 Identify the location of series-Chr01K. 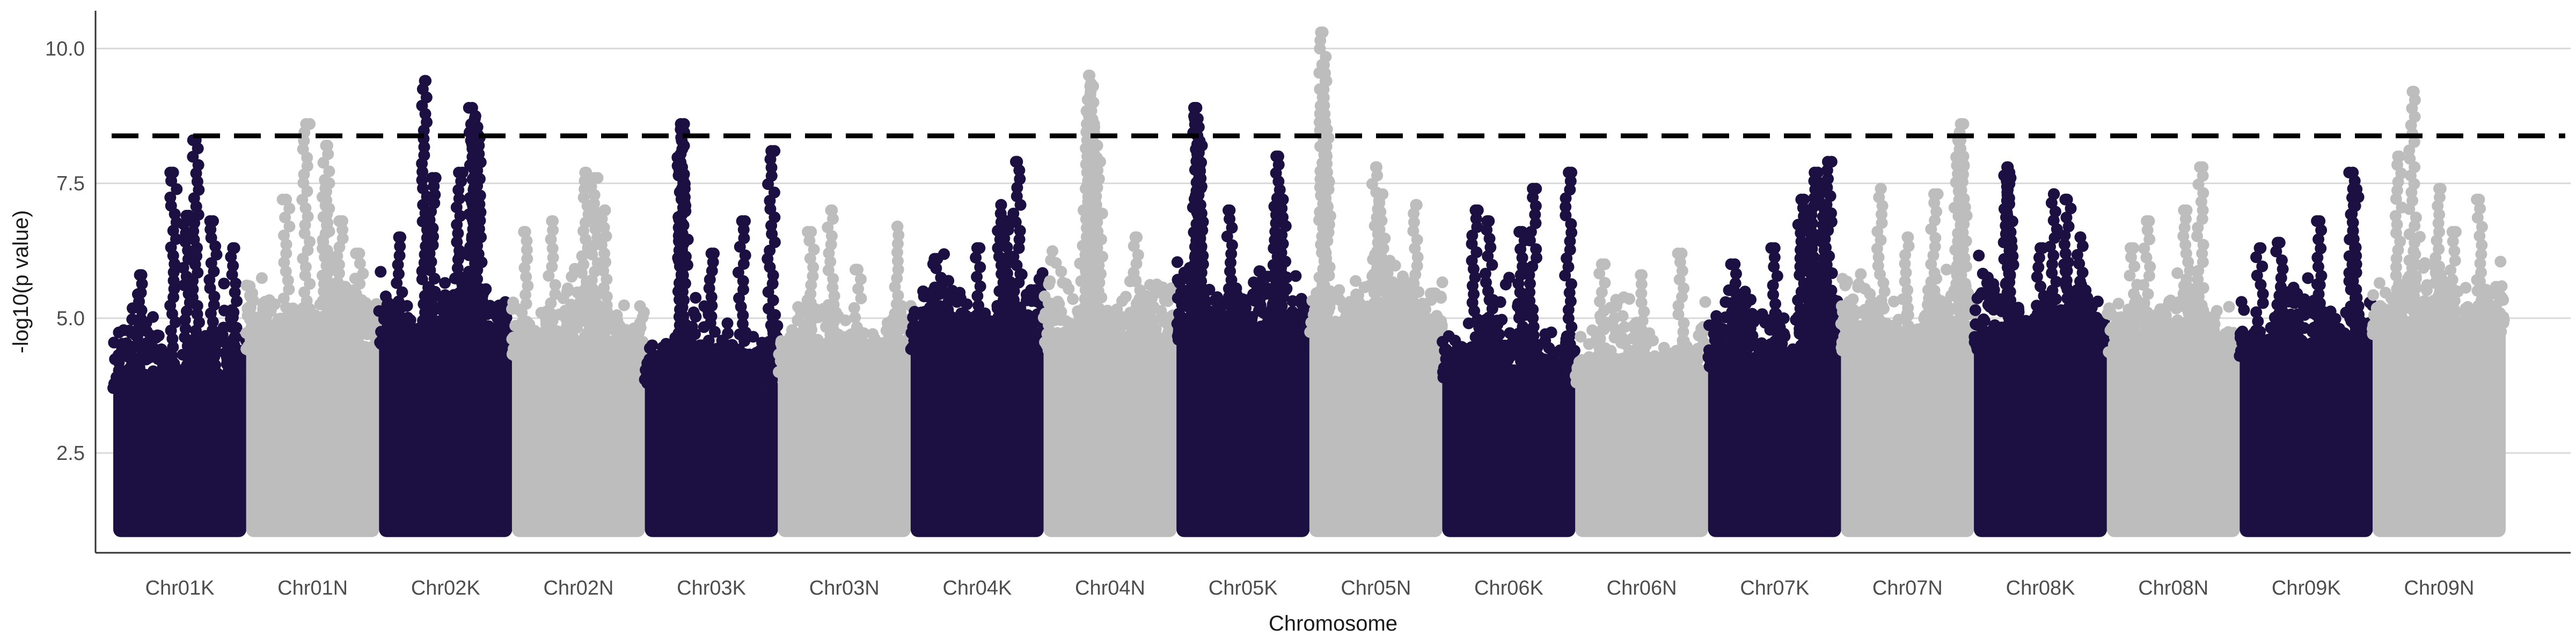
(179, 335).